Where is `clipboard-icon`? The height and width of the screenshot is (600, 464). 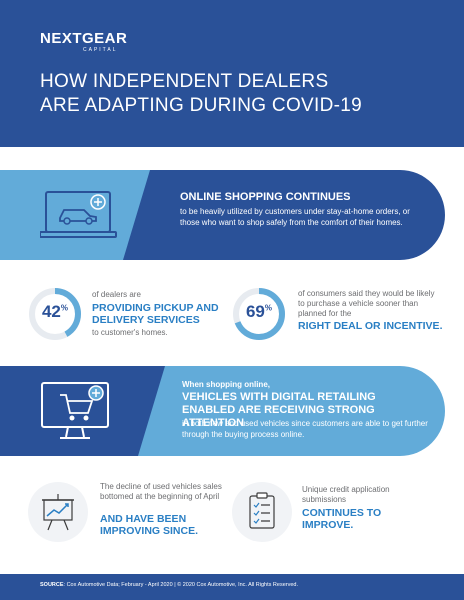 clipboard-icon is located at coordinates (262, 512).